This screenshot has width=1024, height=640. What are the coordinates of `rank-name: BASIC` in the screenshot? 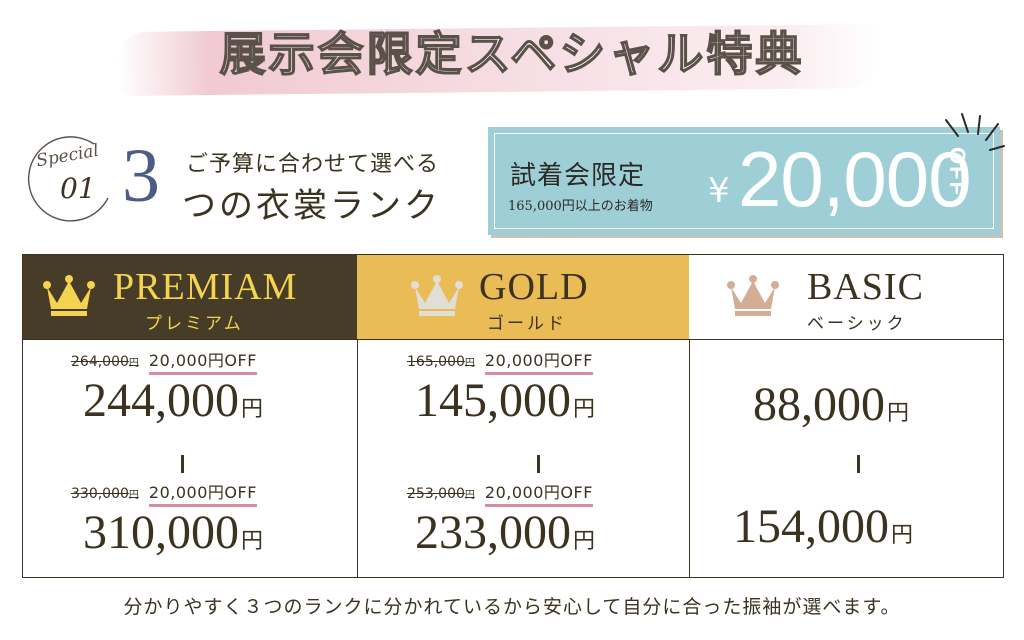 It's located at (865, 287).